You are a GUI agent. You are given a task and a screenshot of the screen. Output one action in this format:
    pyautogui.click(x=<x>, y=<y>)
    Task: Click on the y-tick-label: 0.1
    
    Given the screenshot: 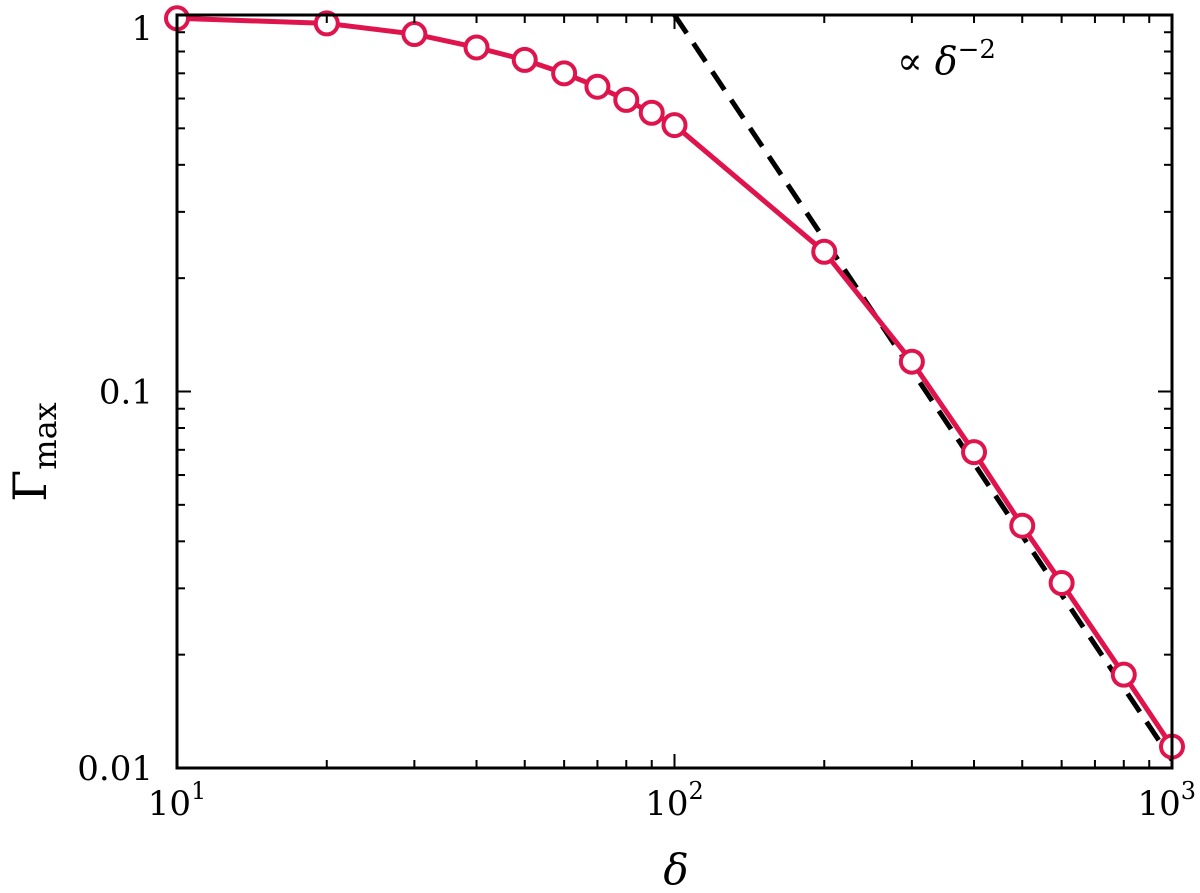 What is the action you would take?
    pyautogui.click(x=126, y=393)
    